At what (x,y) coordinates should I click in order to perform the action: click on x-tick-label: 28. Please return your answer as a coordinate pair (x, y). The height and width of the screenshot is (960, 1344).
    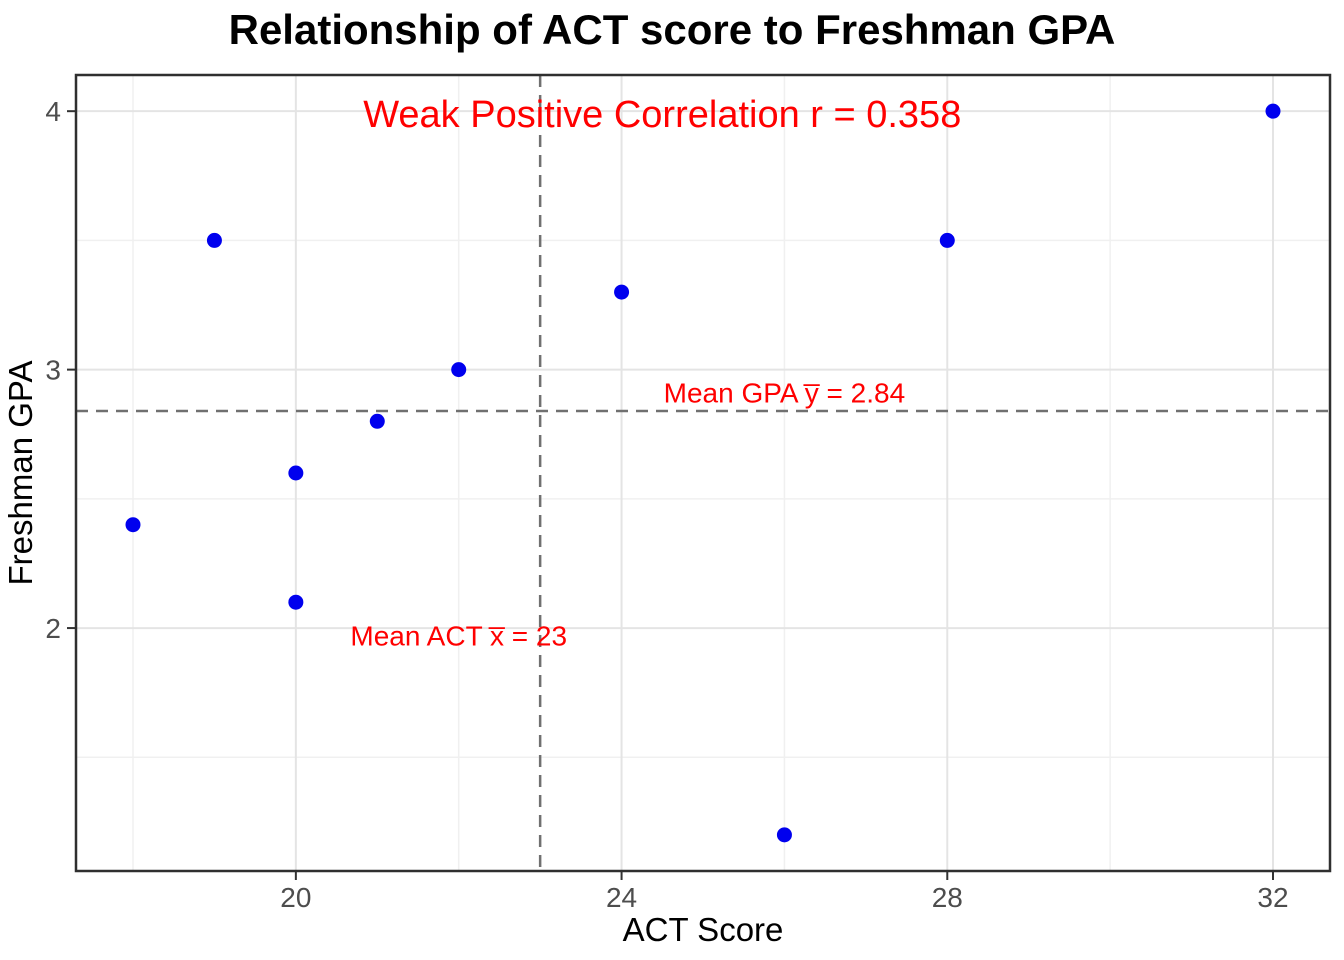
    Looking at the image, I should click on (947, 897).